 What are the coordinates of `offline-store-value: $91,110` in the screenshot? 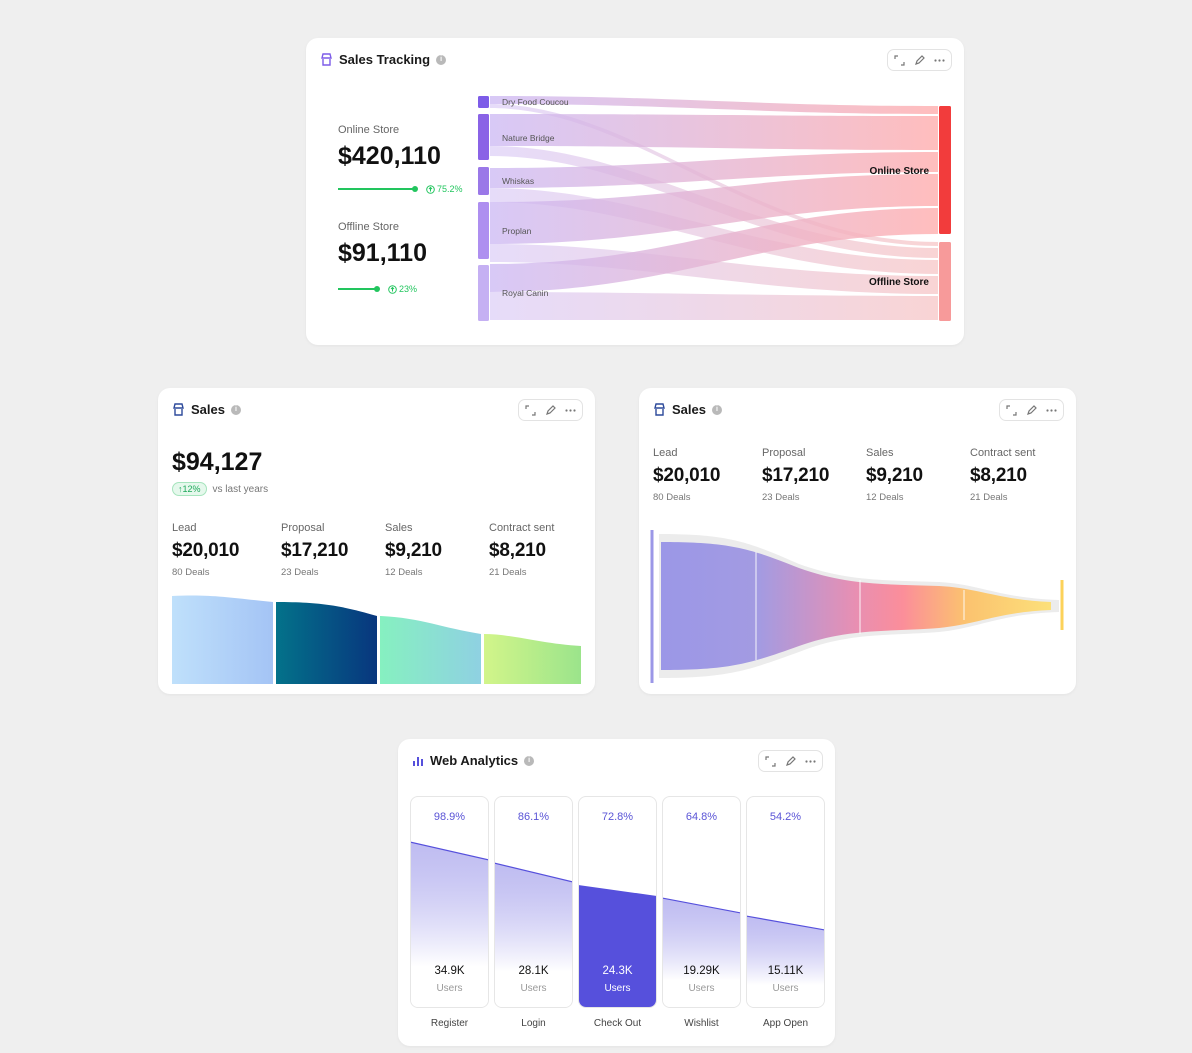 It's located at (382, 253).